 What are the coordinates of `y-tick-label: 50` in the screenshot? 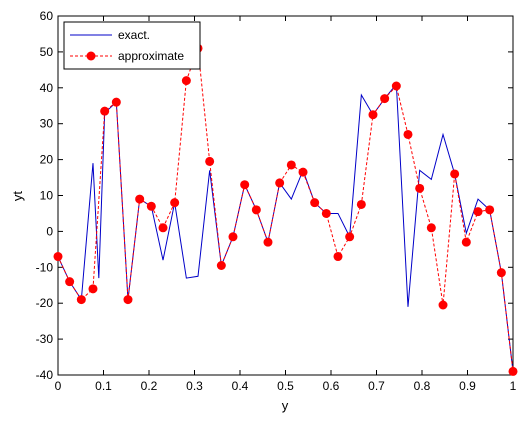 It's located at (47, 52).